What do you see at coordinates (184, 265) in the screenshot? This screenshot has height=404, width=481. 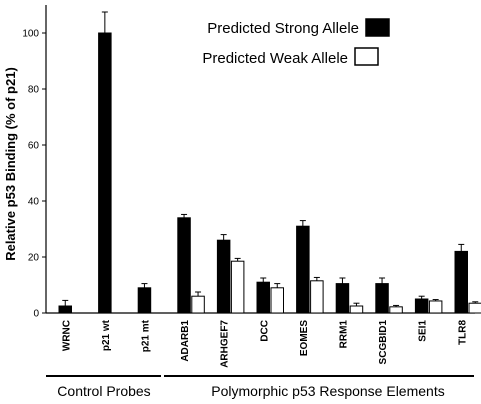 I see `bar-strong-adarb1` at bounding box center [184, 265].